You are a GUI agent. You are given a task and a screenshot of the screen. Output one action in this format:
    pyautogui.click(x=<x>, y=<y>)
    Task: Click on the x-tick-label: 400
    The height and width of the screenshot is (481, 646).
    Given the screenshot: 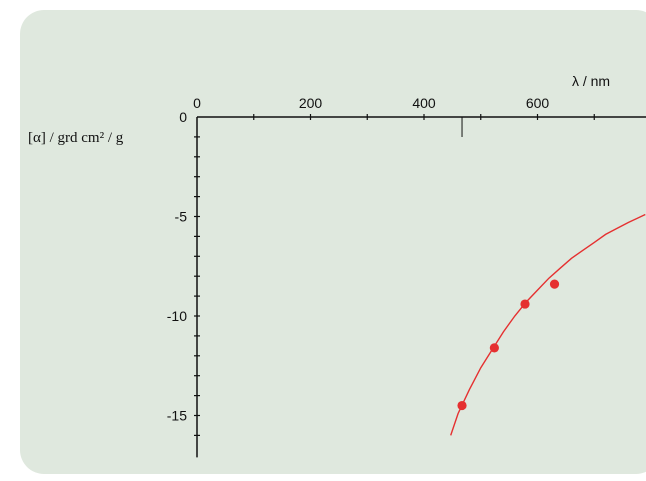 What is the action you would take?
    pyautogui.click(x=424, y=103)
    